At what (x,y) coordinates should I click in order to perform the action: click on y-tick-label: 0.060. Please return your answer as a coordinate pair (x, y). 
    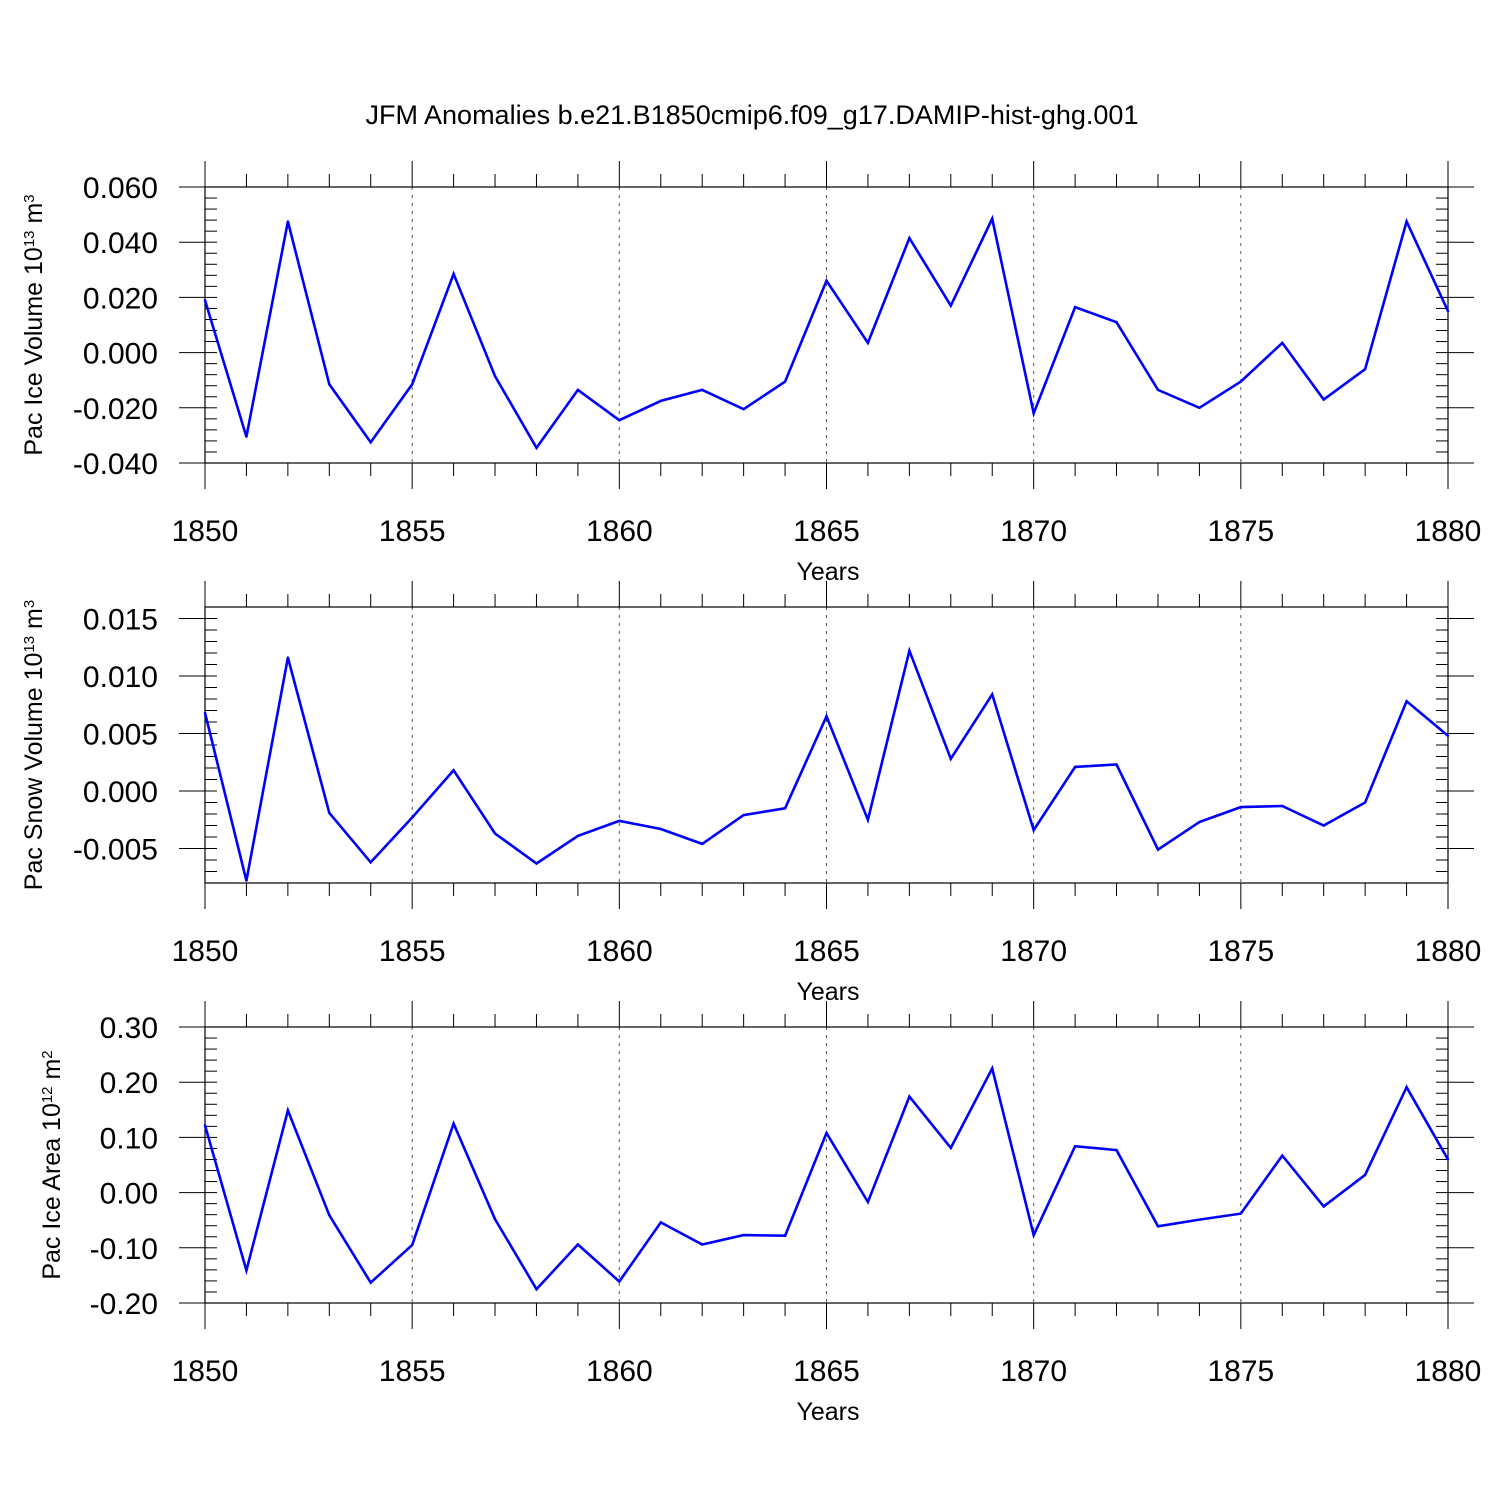
    Looking at the image, I should click on (120, 188).